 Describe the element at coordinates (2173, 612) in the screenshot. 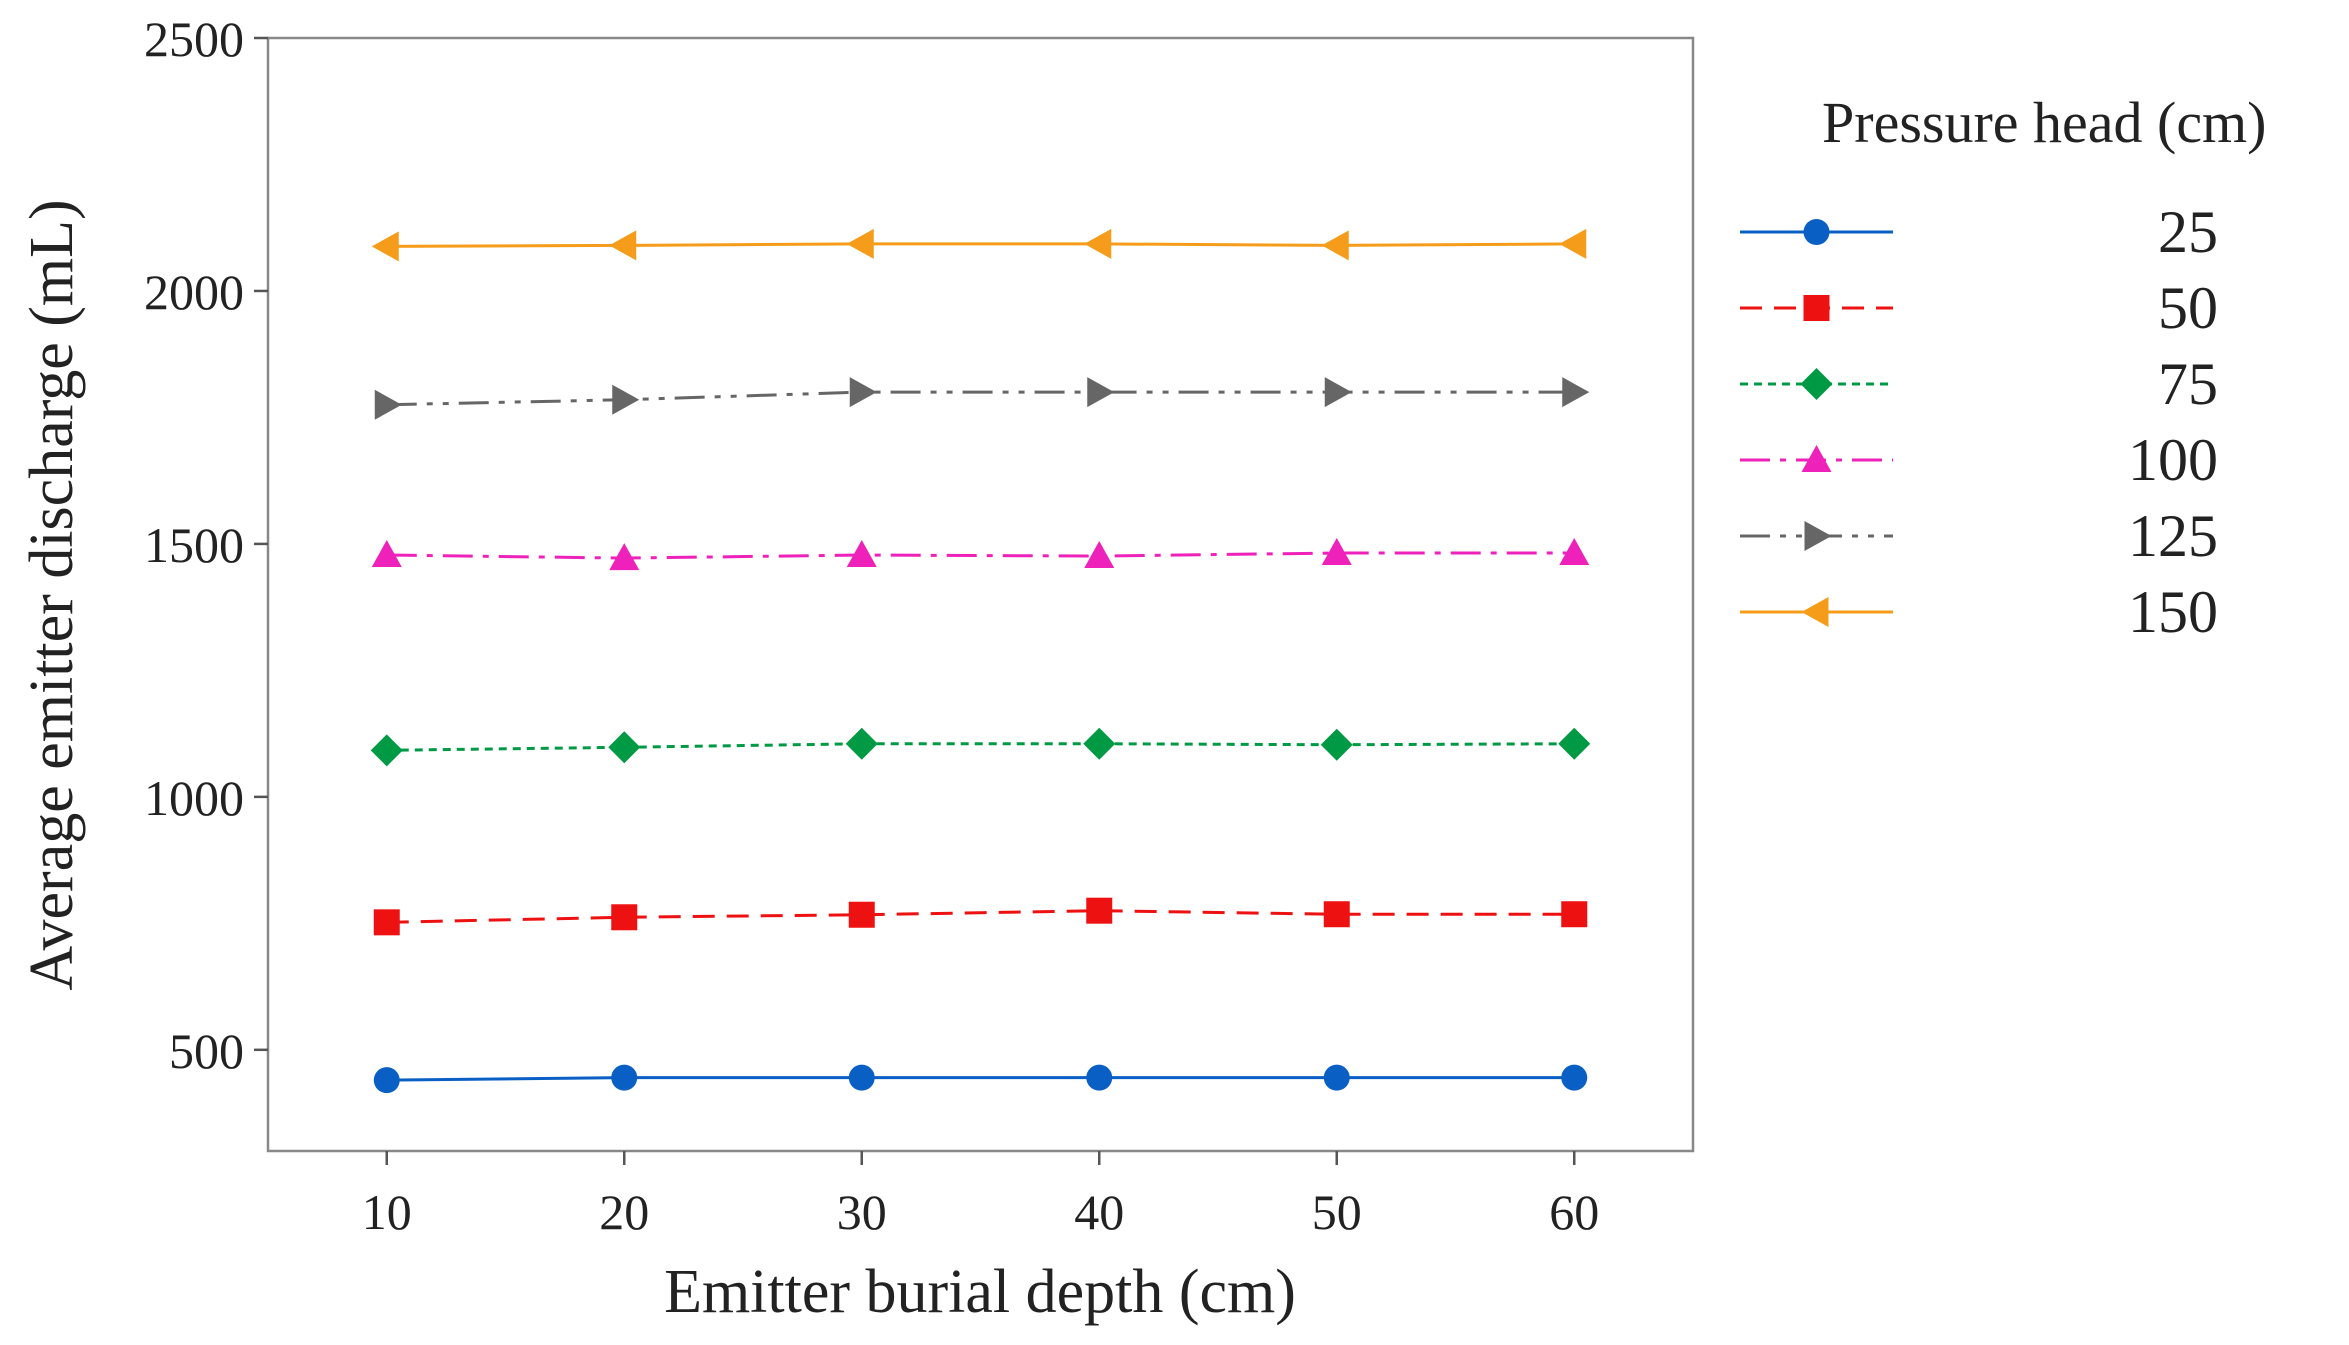

I see `legend-label: 150` at that location.